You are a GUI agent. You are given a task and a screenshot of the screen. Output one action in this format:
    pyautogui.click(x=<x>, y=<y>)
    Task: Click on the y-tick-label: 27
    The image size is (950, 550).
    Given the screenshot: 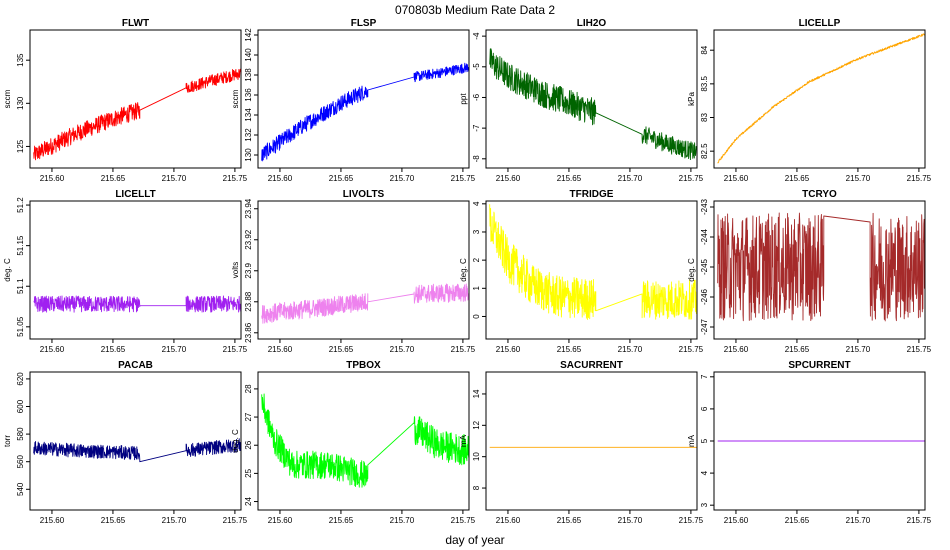 What is the action you would take?
    pyautogui.click(x=248, y=416)
    